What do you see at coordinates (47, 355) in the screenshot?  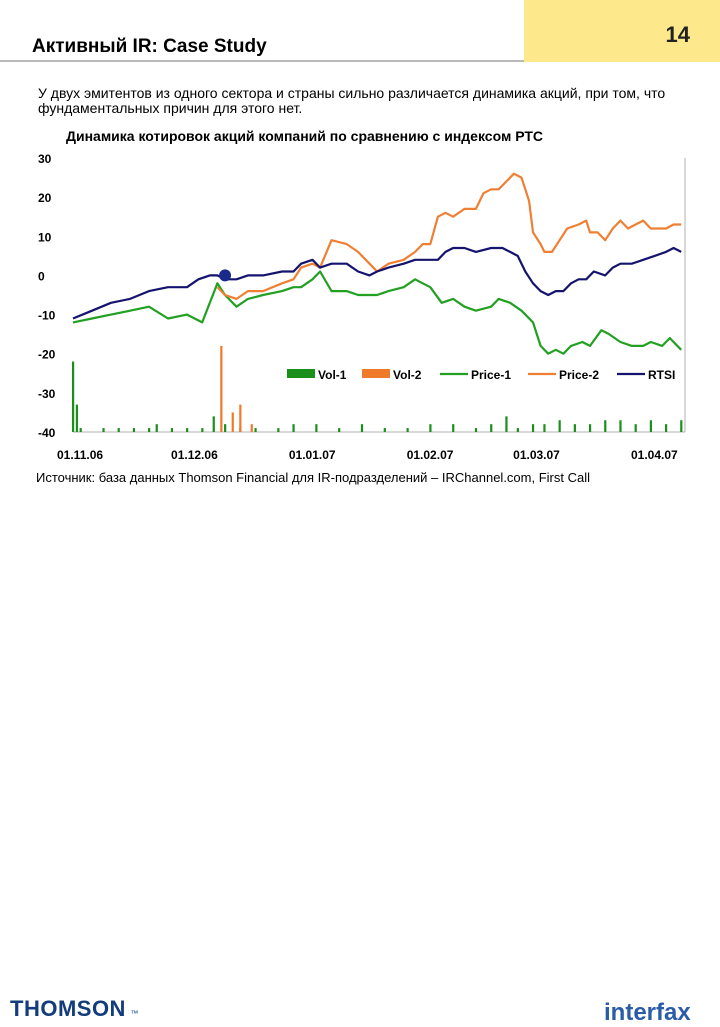 I see `y-tick-label: -20` at bounding box center [47, 355].